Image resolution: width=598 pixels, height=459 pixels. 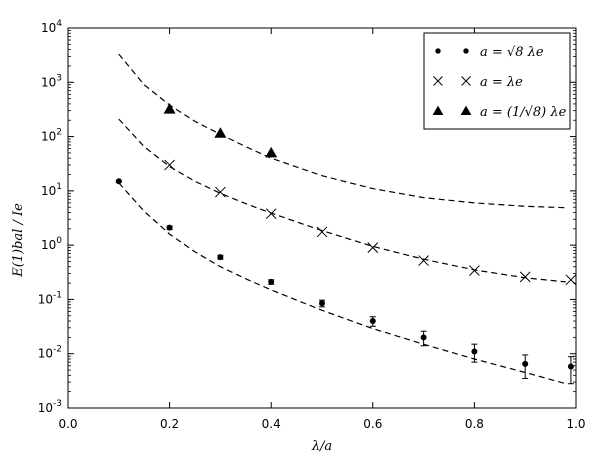 I want to click on legend-label: a = (1/√8) λe, so click(x=523, y=112).